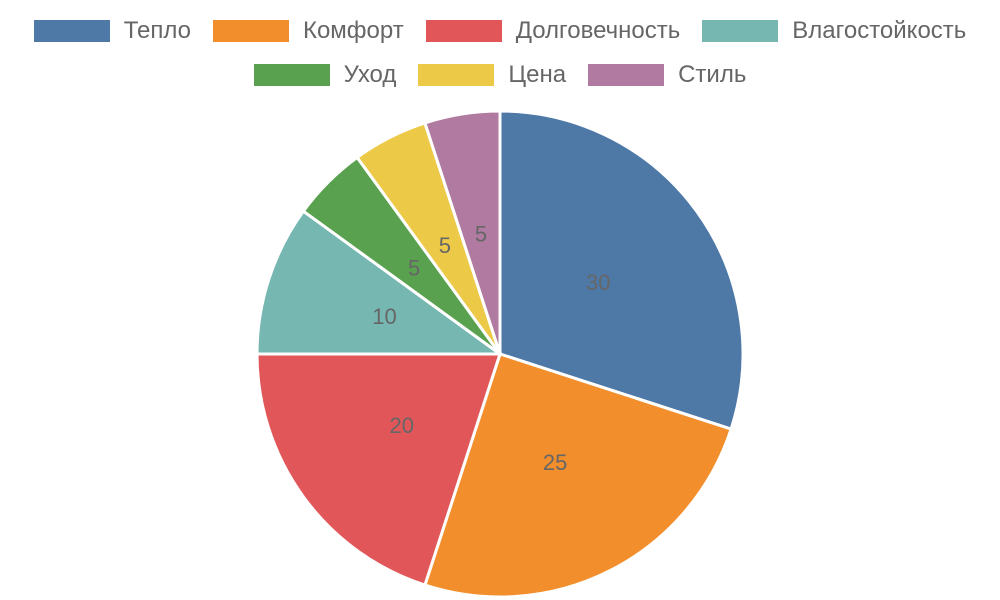  I want to click on legend-item-vlagostoikost: Влагостойкость, so click(834, 31).